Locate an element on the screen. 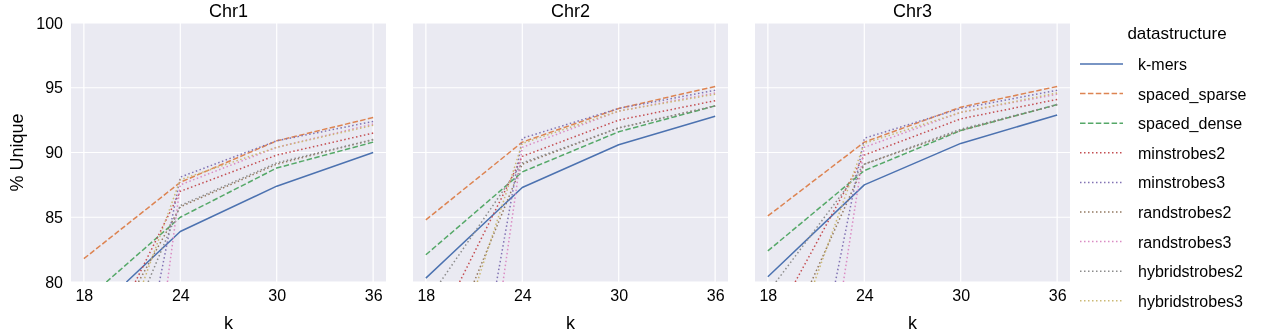 The image size is (1280, 332). legend-label: randstrobes3 is located at coordinates (1185, 242).